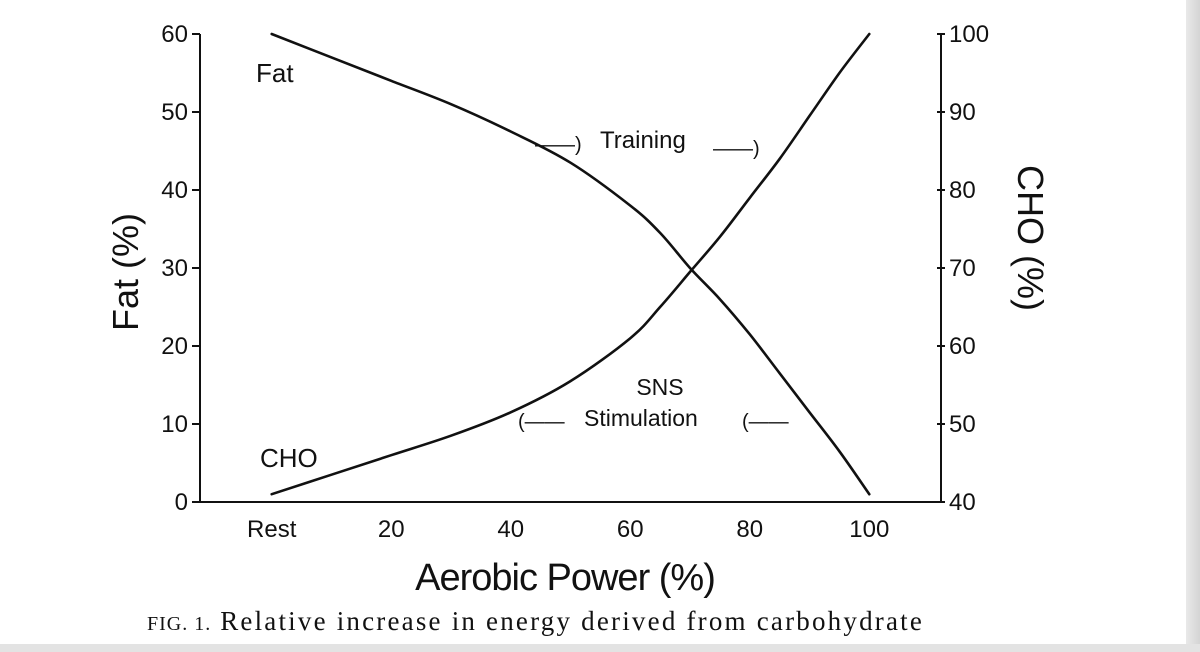 This screenshot has width=1200, height=652. Describe the element at coordinates (969, 34) in the screenshot. I see `y-right-tick-label: 100` at that location.